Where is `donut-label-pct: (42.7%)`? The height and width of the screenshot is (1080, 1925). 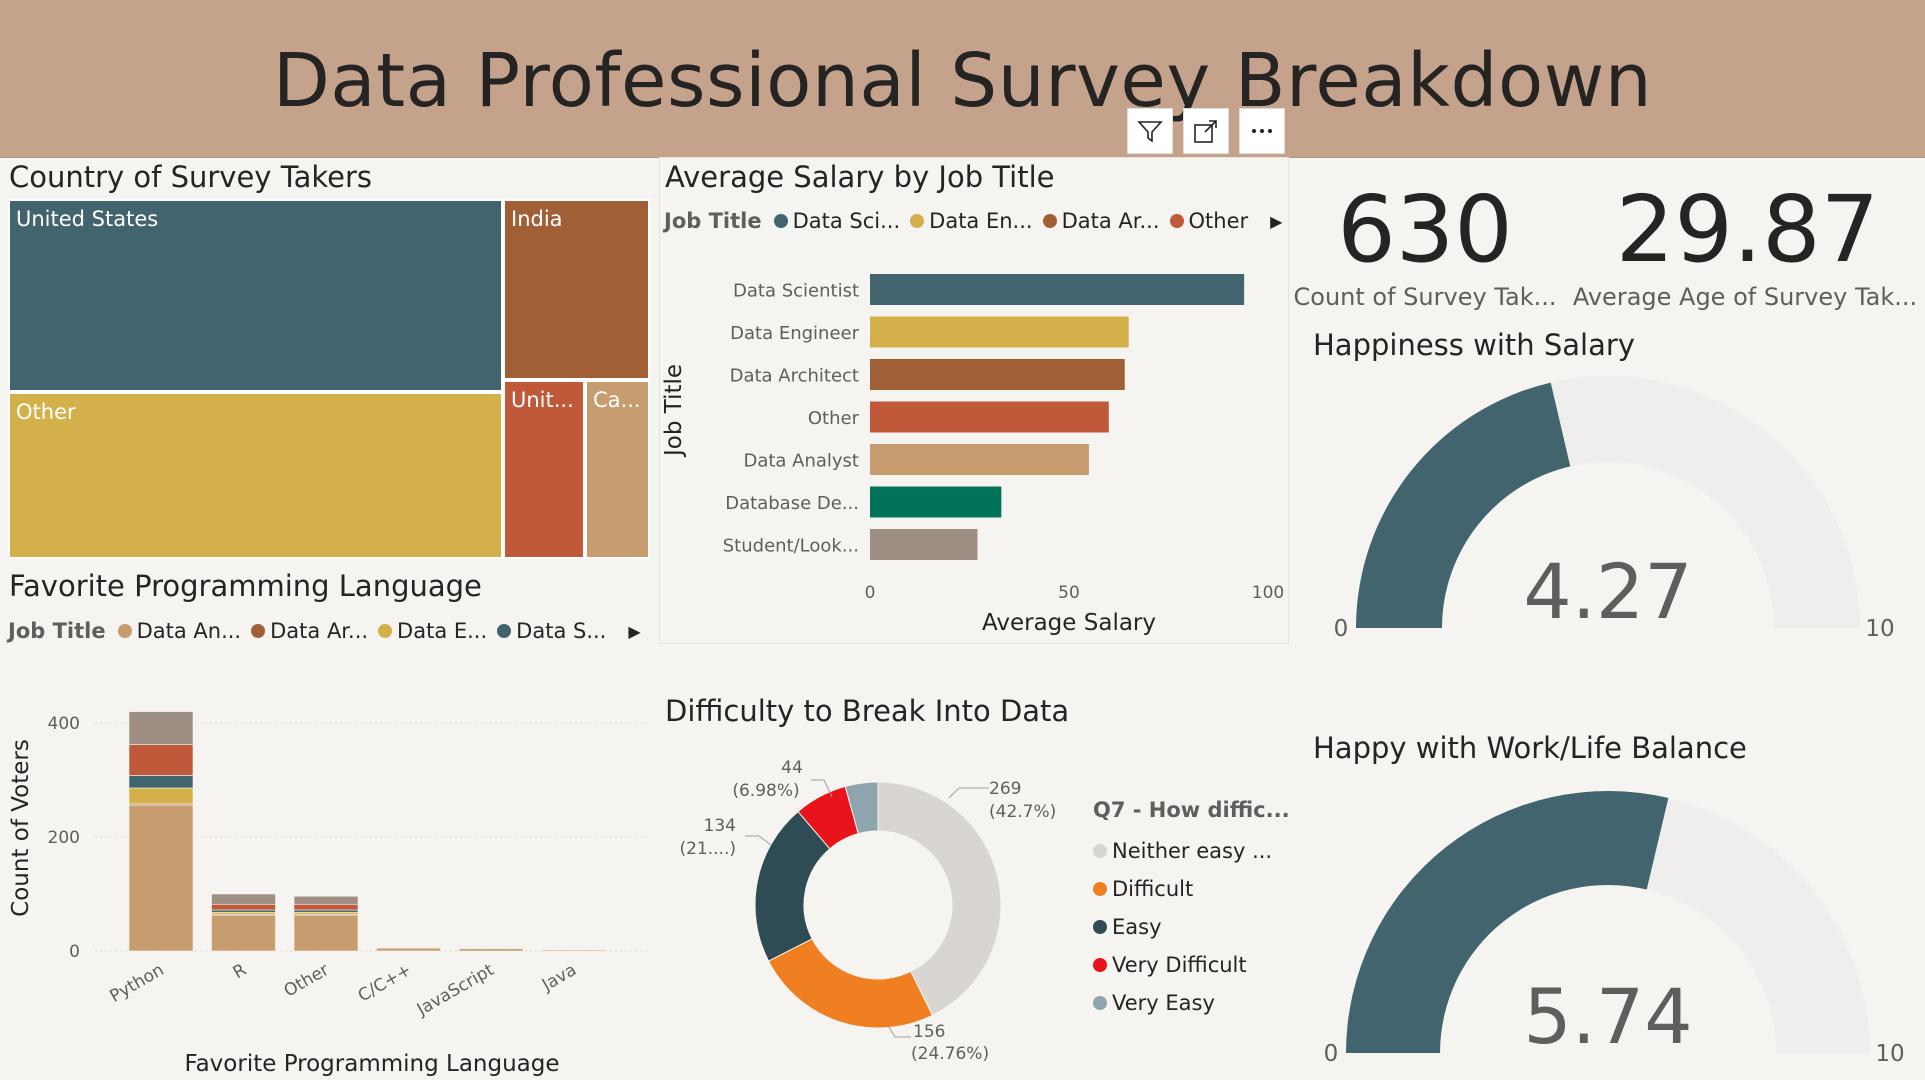
donut-label-pct: (42.7%) is located at coordinates (1022, 812).